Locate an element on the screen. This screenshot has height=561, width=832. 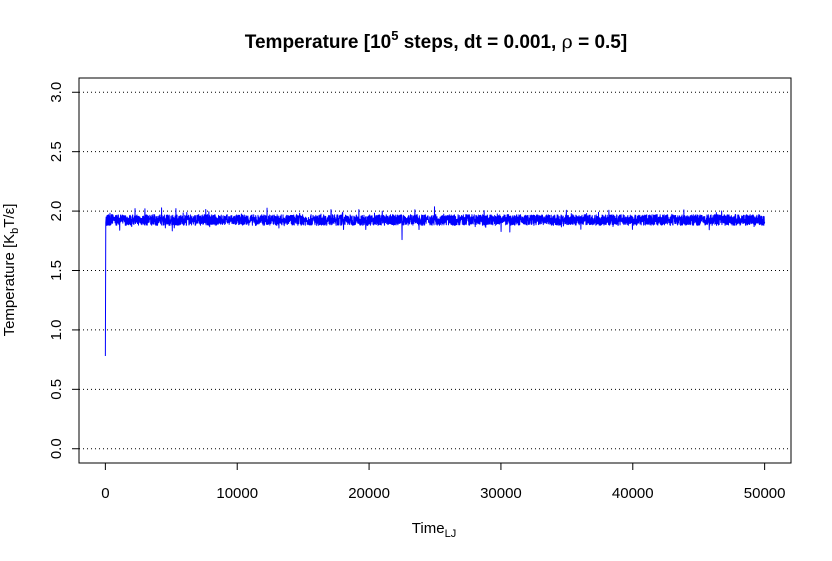
title-suffix: = 0.5] is located at coordinates (600, 42).